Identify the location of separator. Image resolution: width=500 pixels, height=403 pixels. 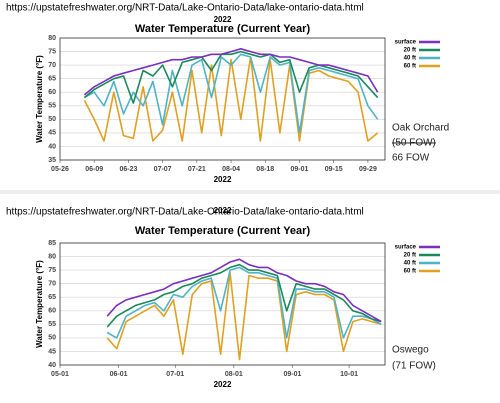
(250, 192).